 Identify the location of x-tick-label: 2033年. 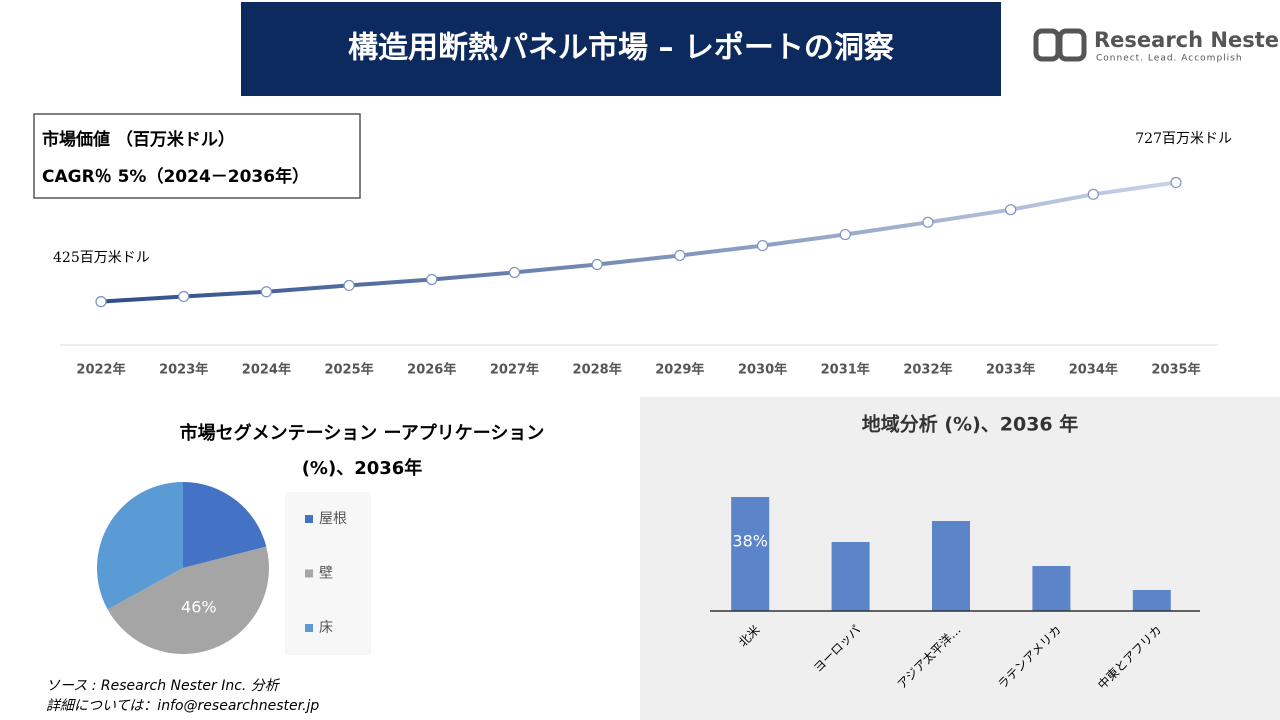
(1010, 370).